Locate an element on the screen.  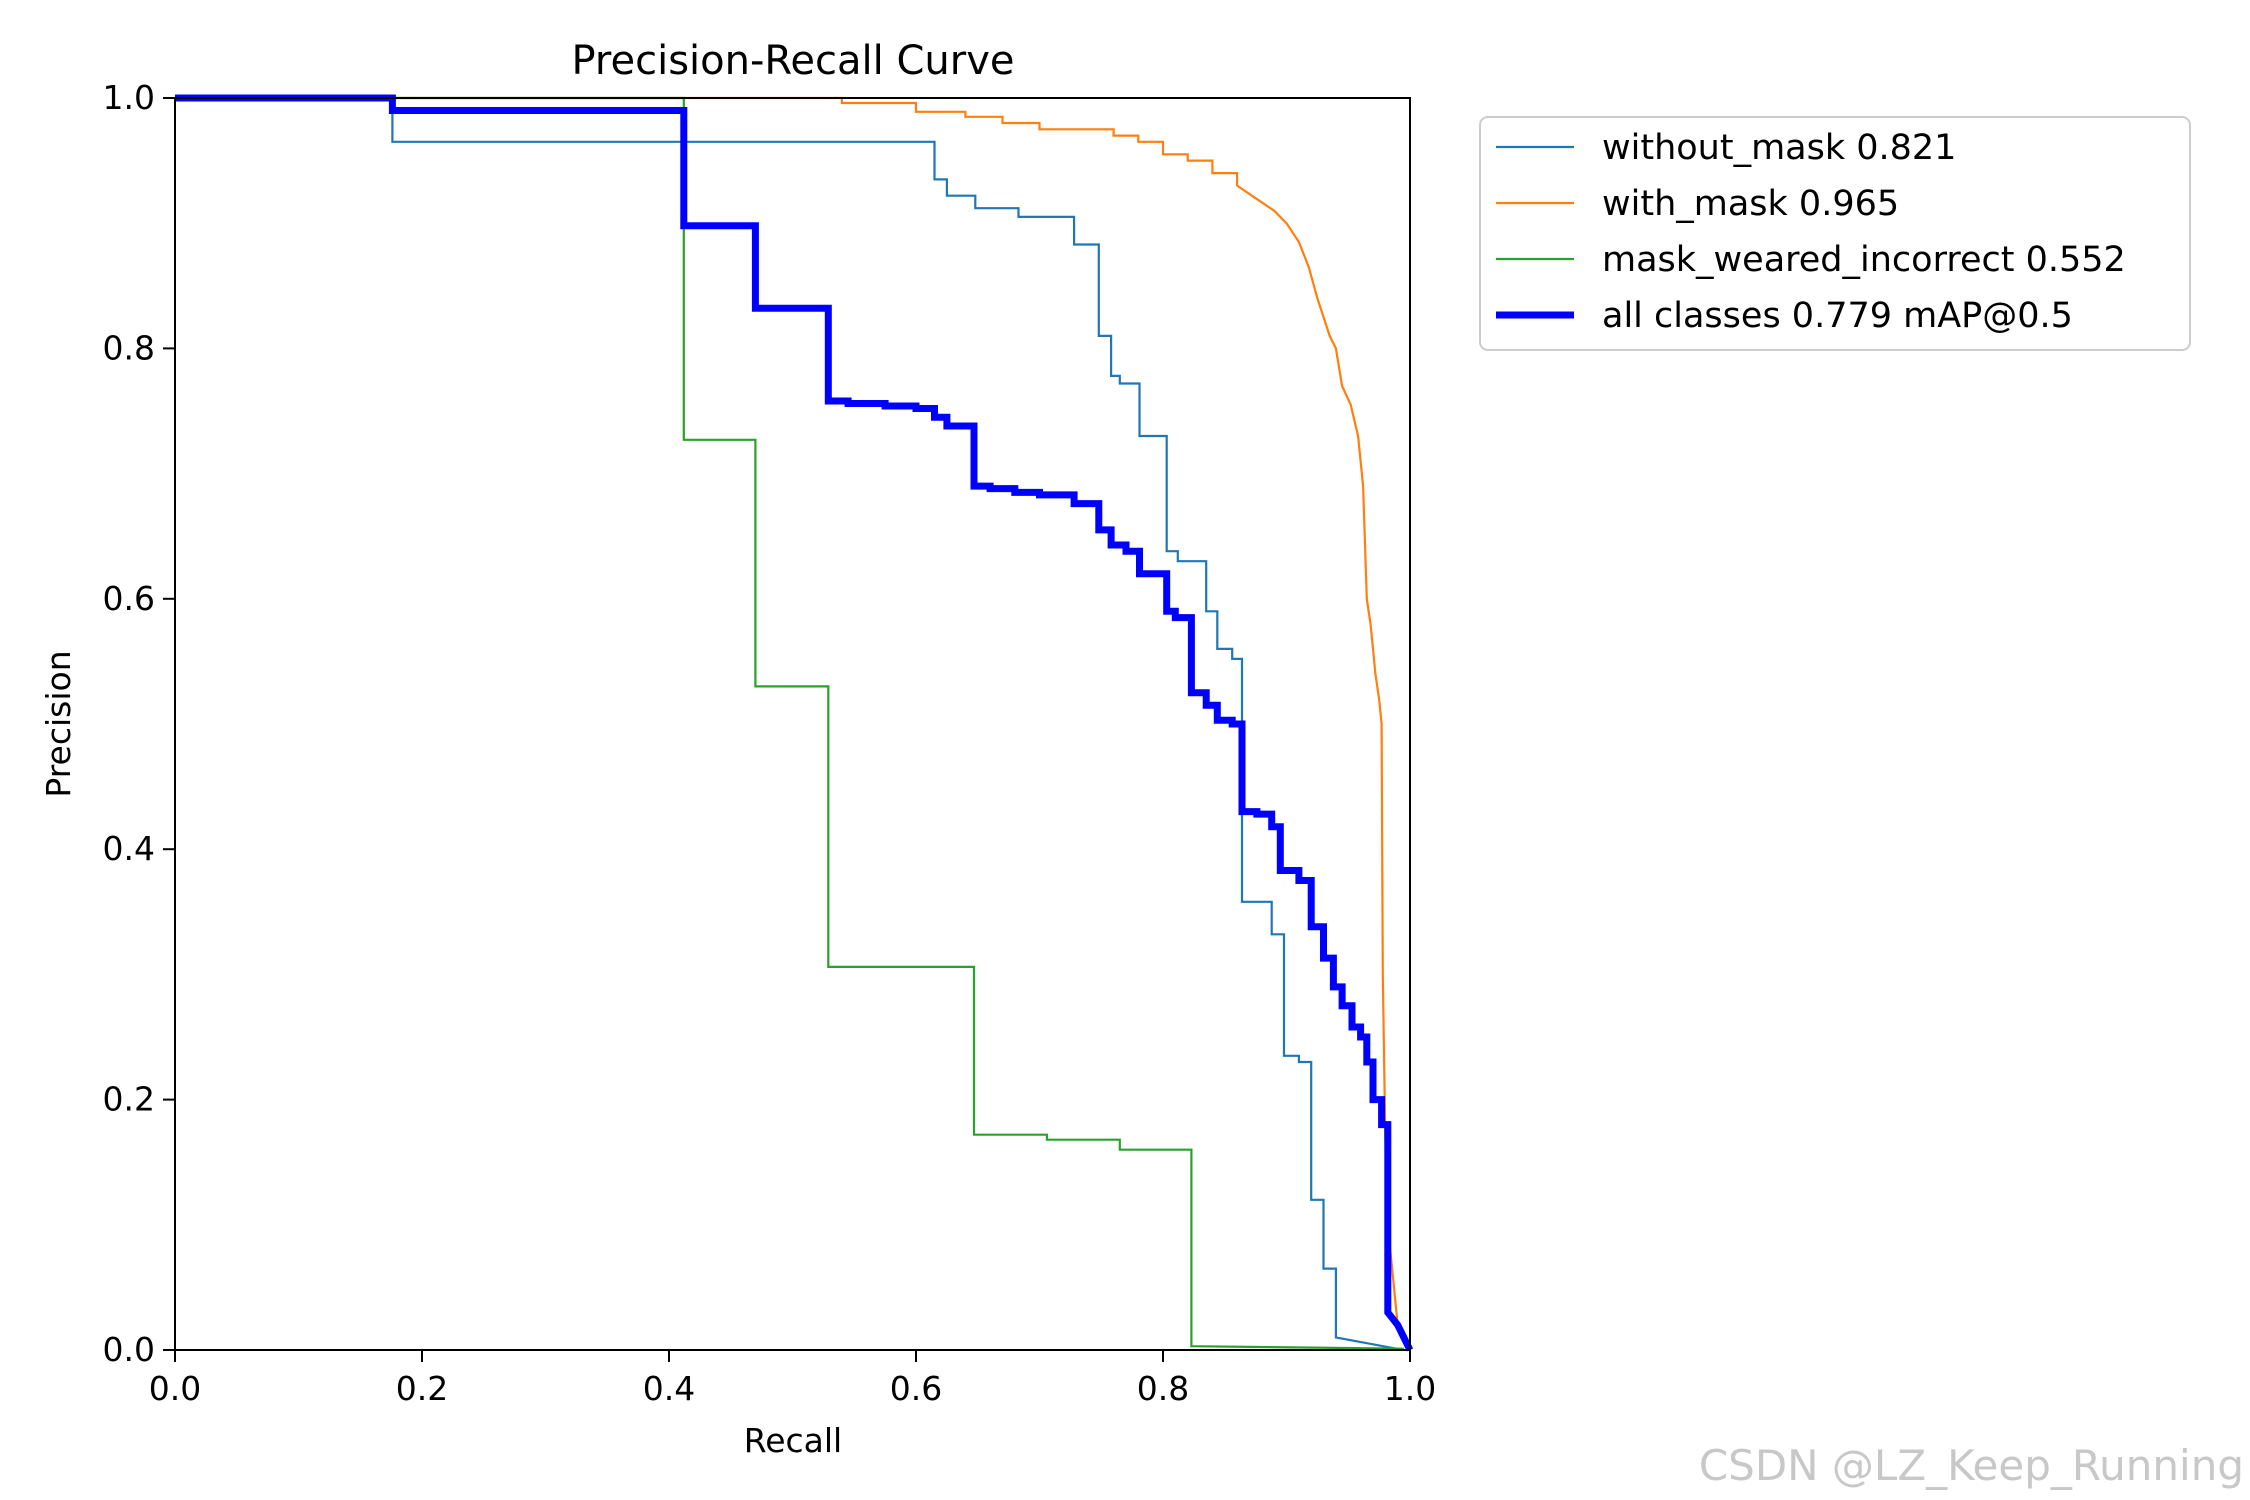
x-tick-label: 1.0 is located at coordinates (1410, 1388).